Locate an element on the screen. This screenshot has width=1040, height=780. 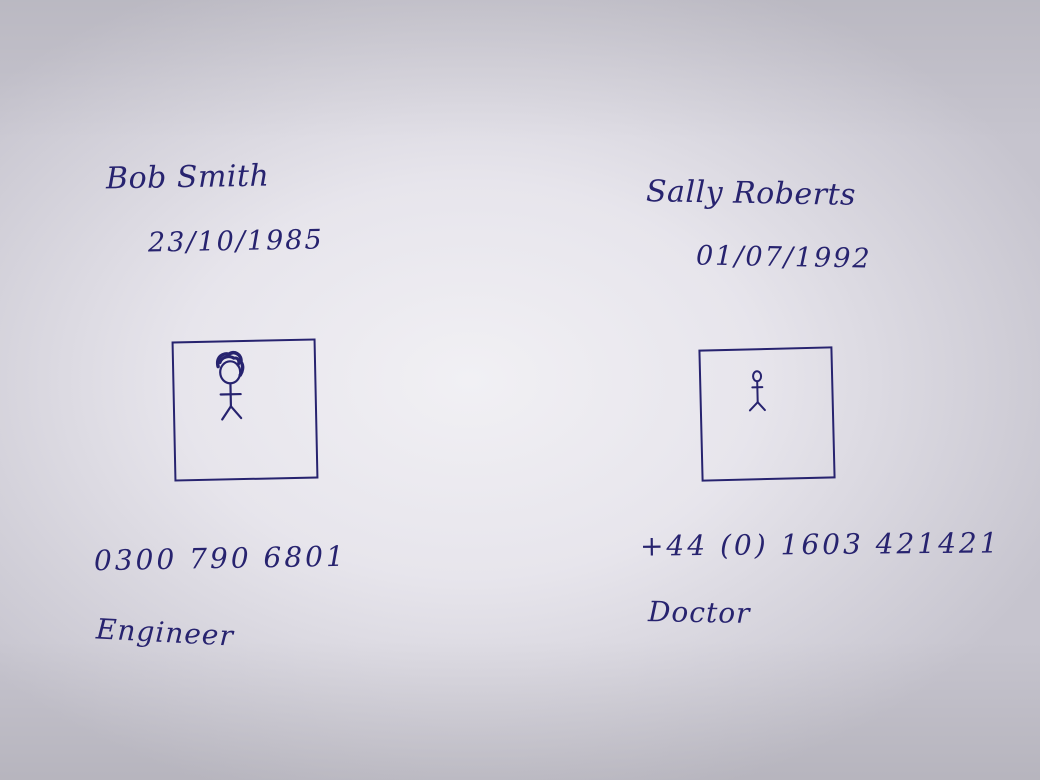
stick-figure-with-hair-icon is located at coordinates (230, 385).